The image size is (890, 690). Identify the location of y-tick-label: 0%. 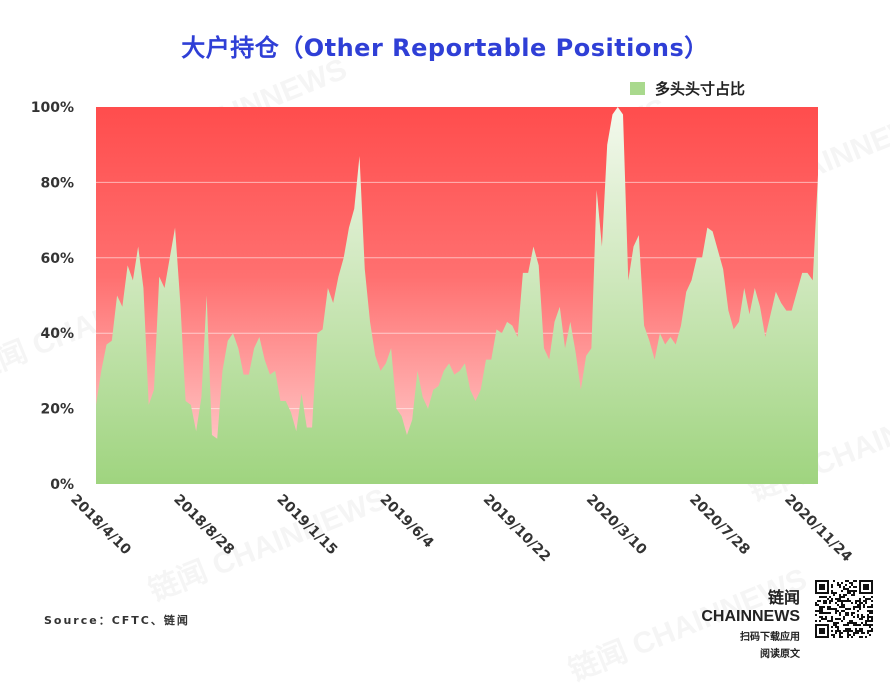
(62, 485).